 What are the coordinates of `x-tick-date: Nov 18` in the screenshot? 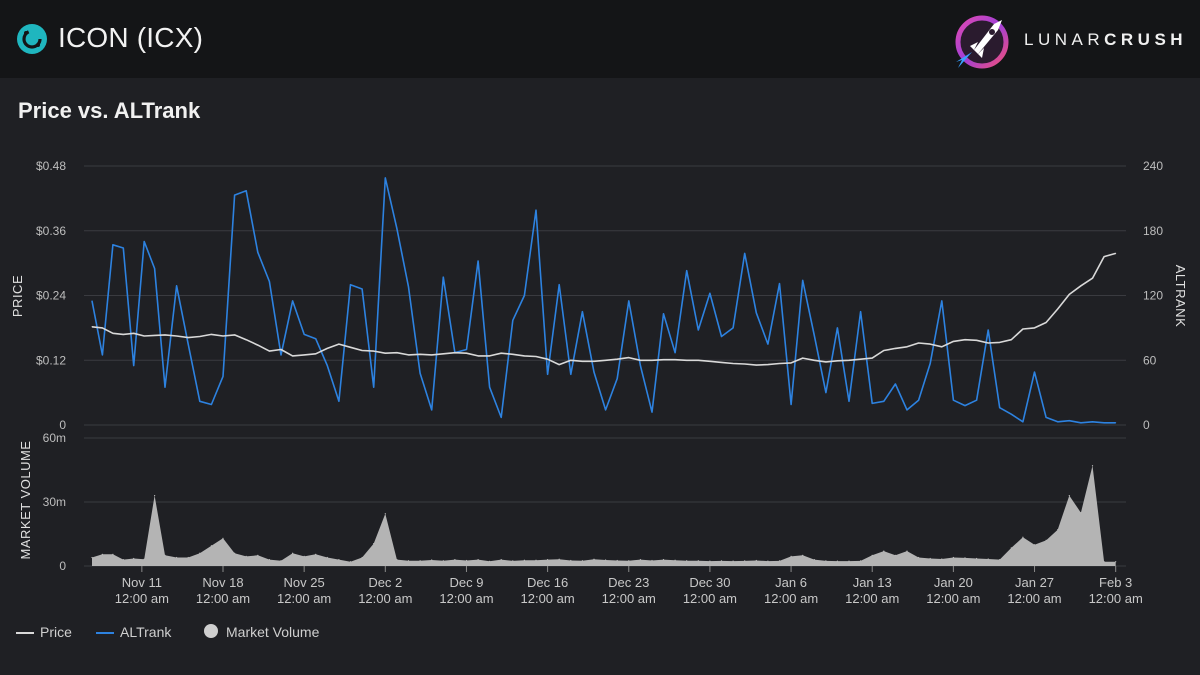 It's located at (222, 582).